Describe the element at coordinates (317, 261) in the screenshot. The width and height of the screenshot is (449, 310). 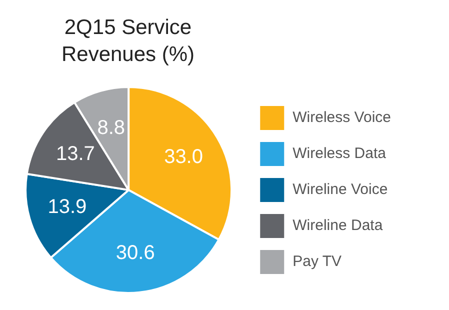
I see `legend-label: Pay TV` at that location.